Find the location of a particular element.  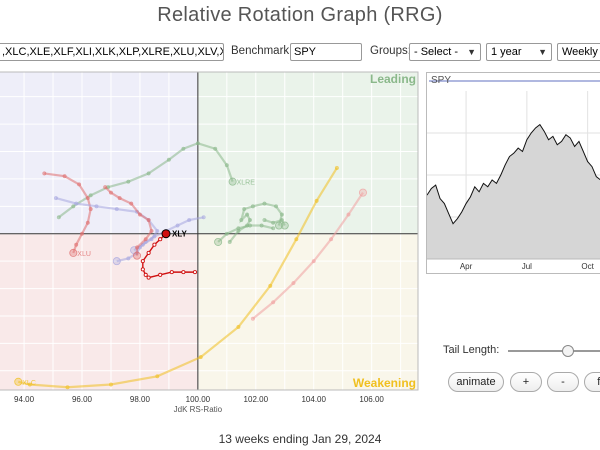

quadrant-label-leading: Leading is located at coordinates (393, 79).